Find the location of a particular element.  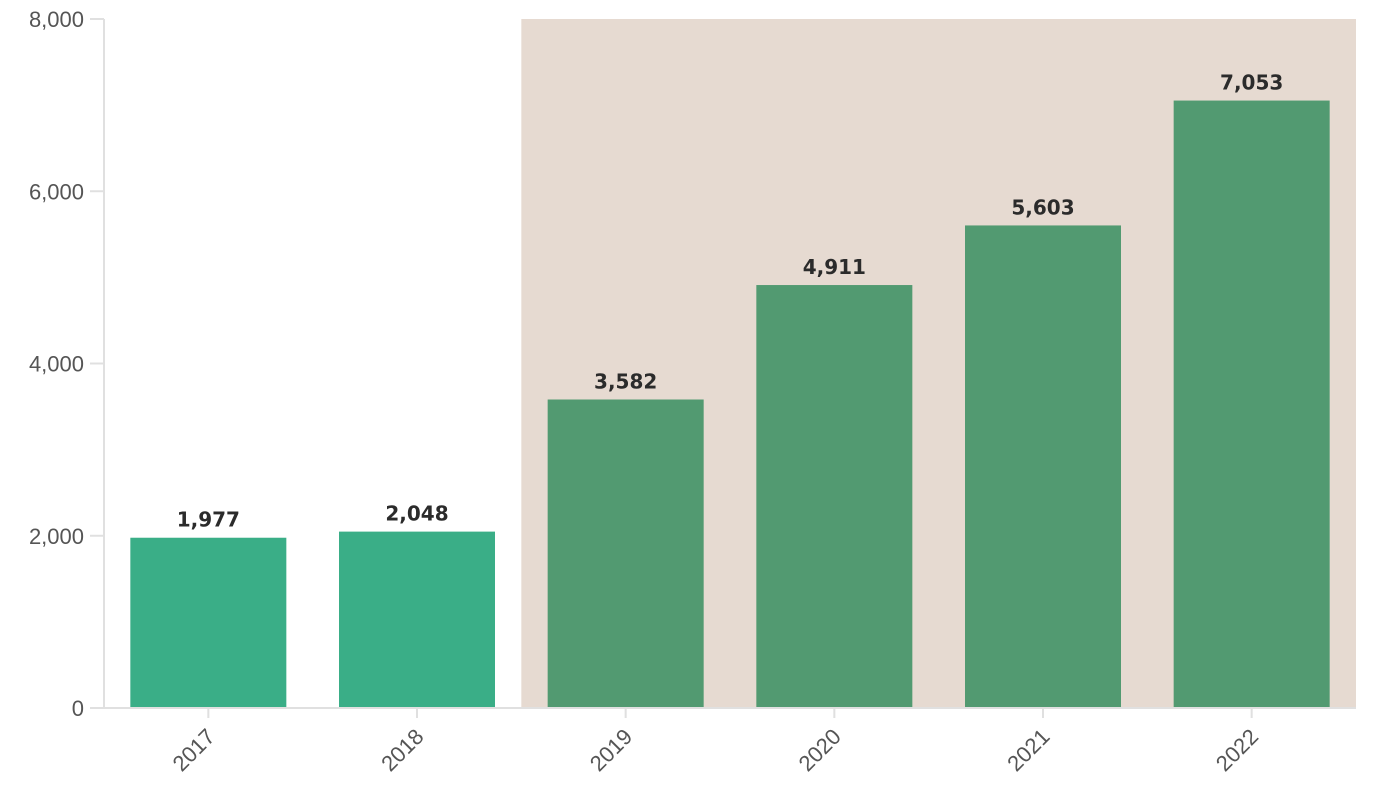

bar-2021 is located at coordinates (1043, 466).